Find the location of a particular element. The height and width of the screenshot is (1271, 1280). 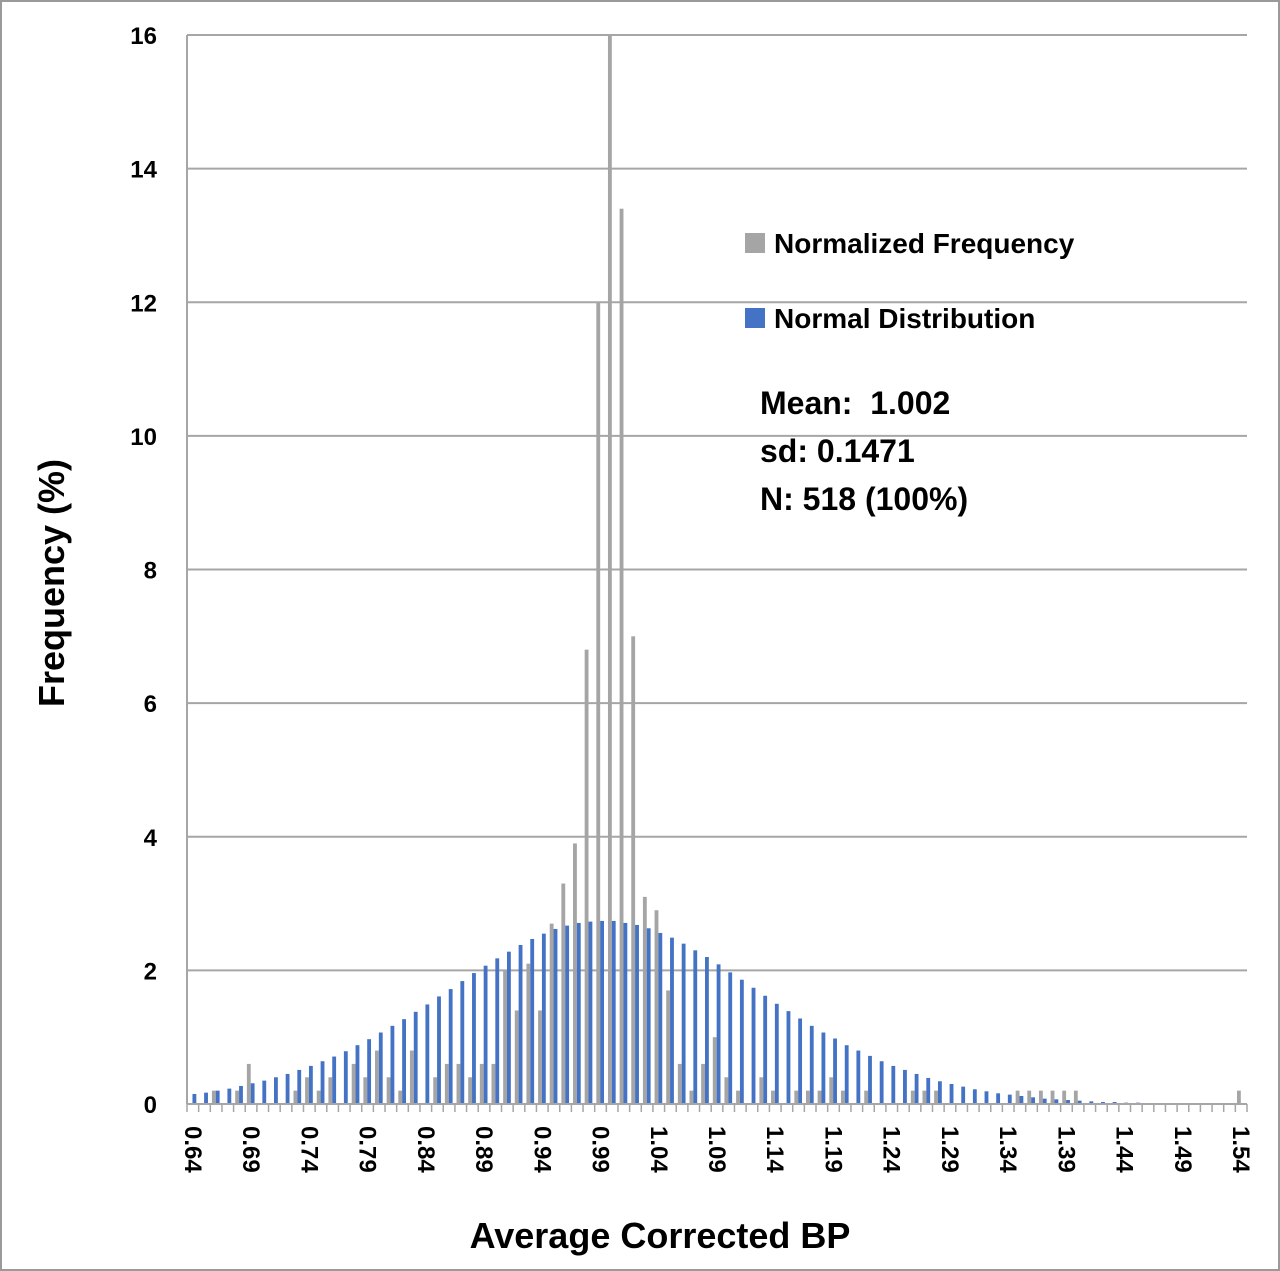

y-tick-label: 10 is located at coordinates (143, 437).